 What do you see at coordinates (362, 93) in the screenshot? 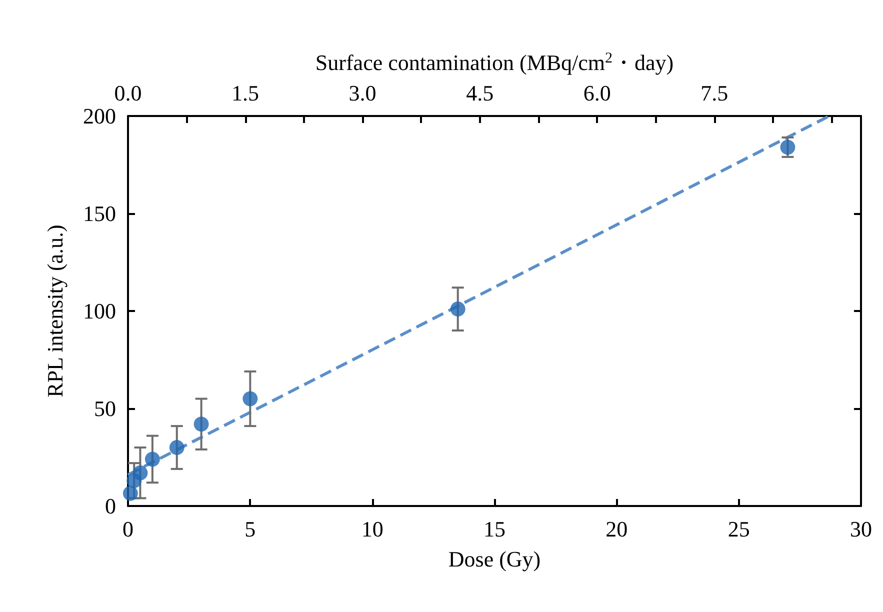
I see `x2-tick-label: 3.0` at bounding box center [362, 93].